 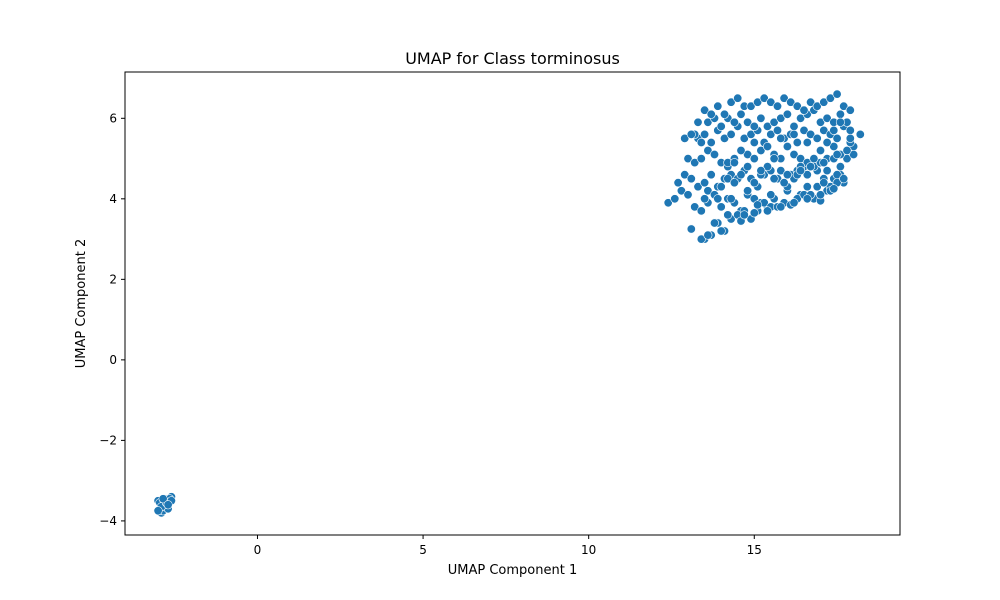 I want to click on y-axis-label: UMAP Component 2, so click(x=81, y=303).